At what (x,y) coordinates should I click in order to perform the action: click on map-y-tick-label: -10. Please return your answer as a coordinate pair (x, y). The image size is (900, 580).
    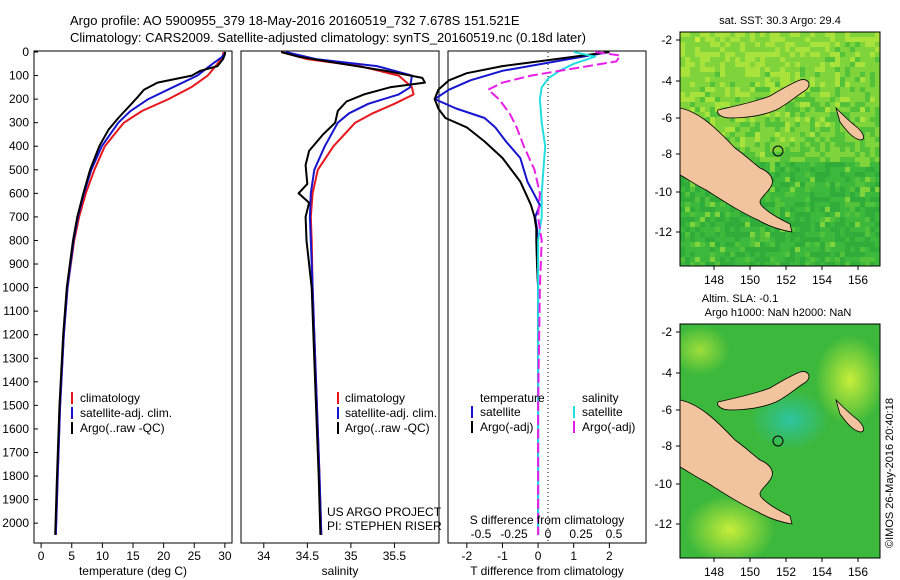
    Looking at the image, I should click on (664, 484).